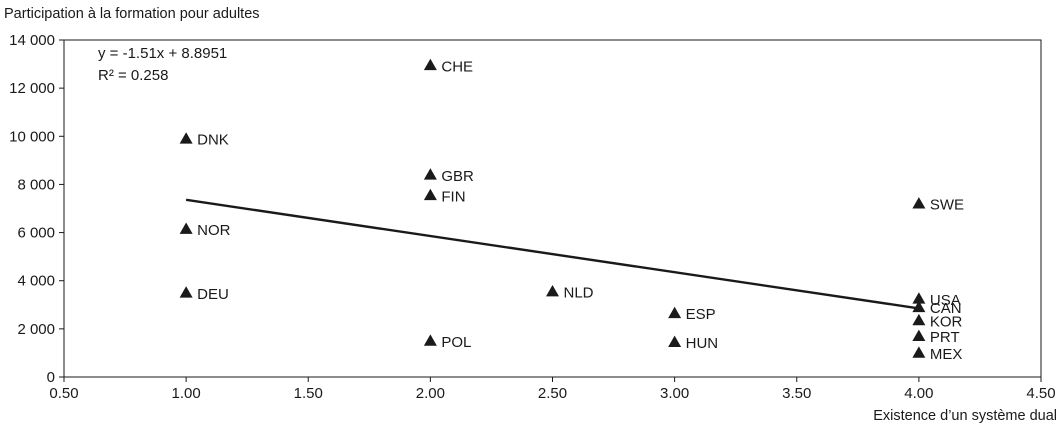 This screenshot has height=429, width=1061. Describe the element at coordinates (919, 335) in the screenshot. I see `point-prt` at that location.